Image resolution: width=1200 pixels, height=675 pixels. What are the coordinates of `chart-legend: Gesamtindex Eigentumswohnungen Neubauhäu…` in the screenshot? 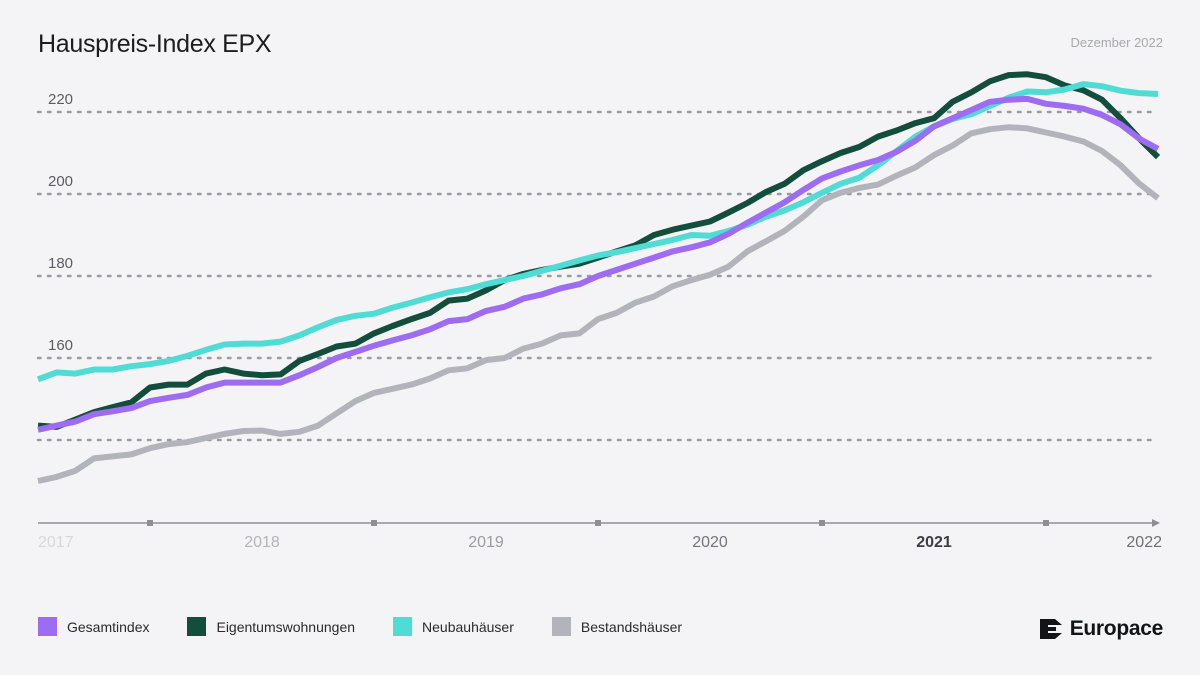 It's located at (379, 626).